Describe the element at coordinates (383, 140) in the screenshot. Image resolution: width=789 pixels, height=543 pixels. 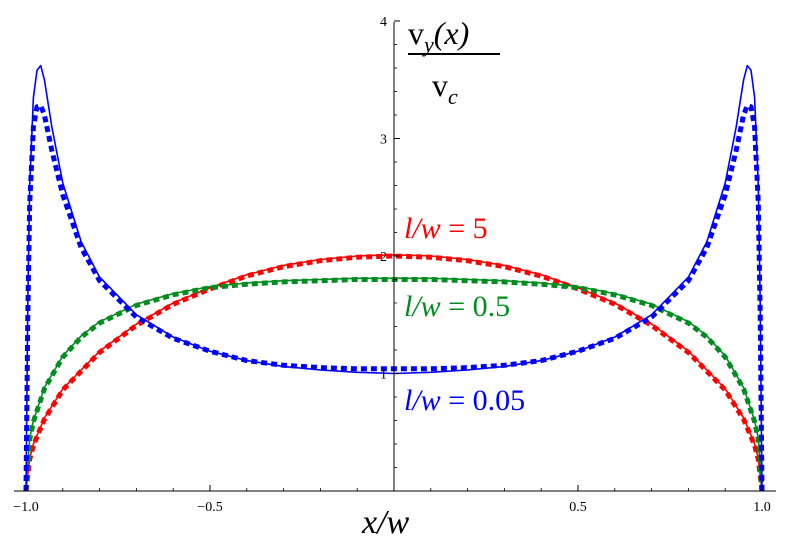
I see `y-tick-label: 3` at that location.